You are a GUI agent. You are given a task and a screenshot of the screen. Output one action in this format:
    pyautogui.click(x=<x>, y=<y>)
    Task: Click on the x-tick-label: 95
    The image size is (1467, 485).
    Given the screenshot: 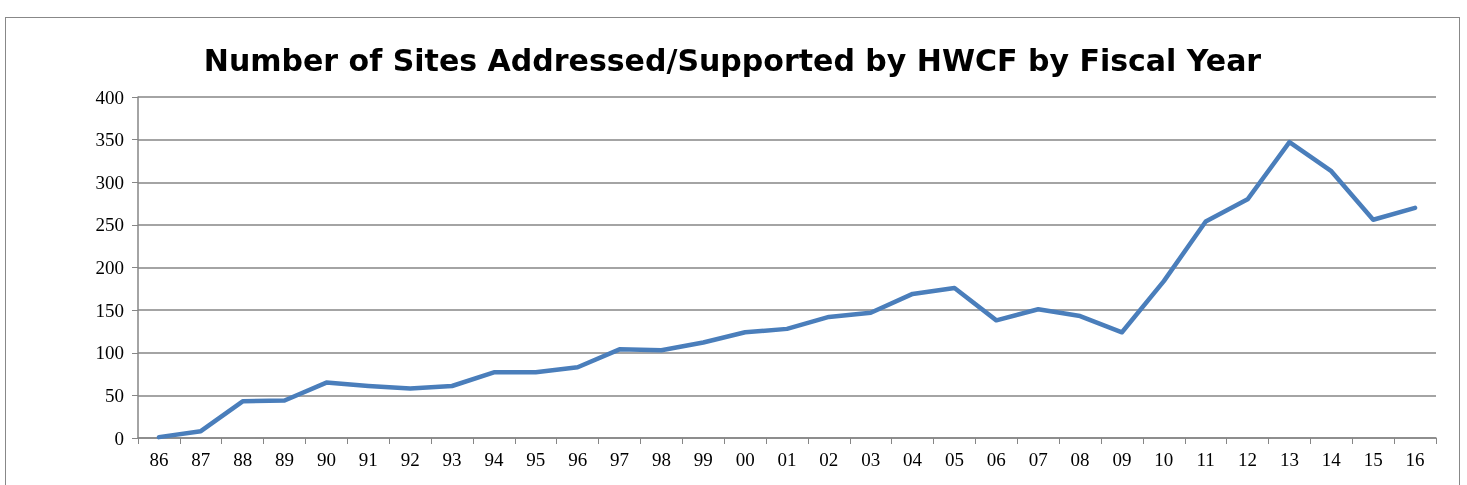 What is the action you would take?
    pyautogui.click(x=536, y=459)
    